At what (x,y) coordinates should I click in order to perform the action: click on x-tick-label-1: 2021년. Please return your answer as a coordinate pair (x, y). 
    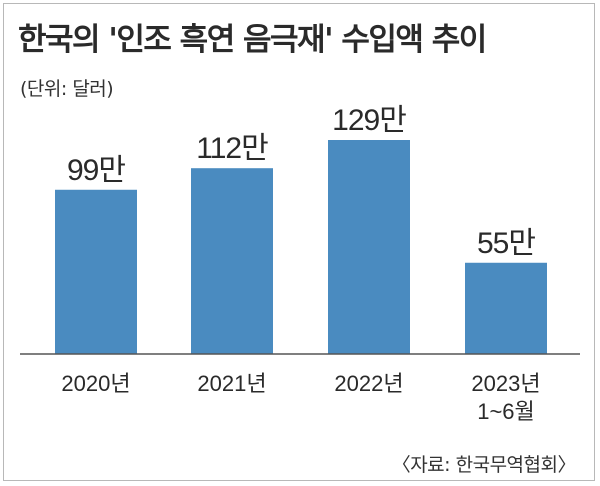
    Looking at the image, I should click on (231, 383).